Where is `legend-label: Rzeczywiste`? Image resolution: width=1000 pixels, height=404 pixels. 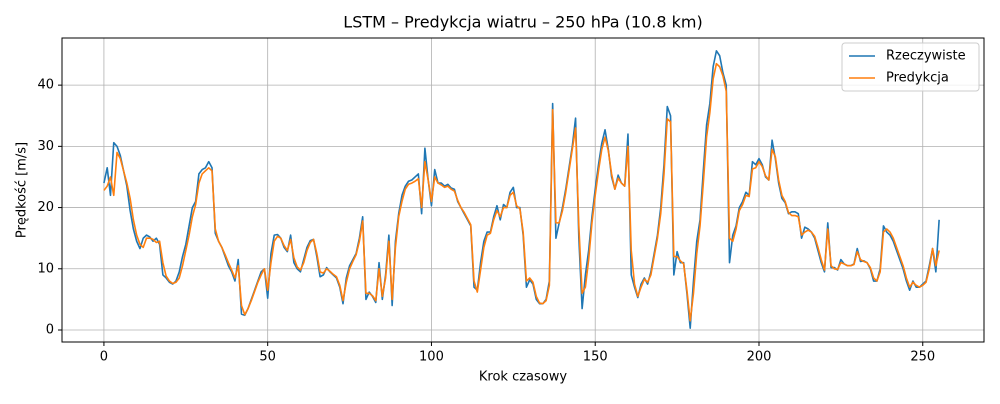
legend-label: Rzeczywiste is located at coordinates (926, 56).